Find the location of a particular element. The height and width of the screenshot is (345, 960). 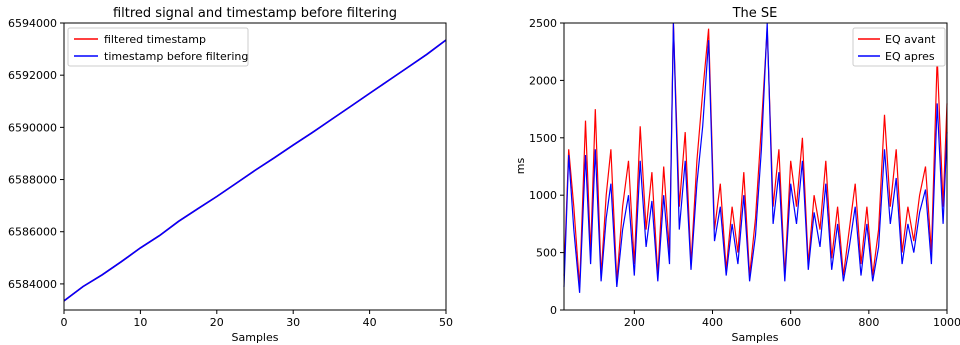

right-y-tick-label-5: 2500 is located at coordinates (543, 23).